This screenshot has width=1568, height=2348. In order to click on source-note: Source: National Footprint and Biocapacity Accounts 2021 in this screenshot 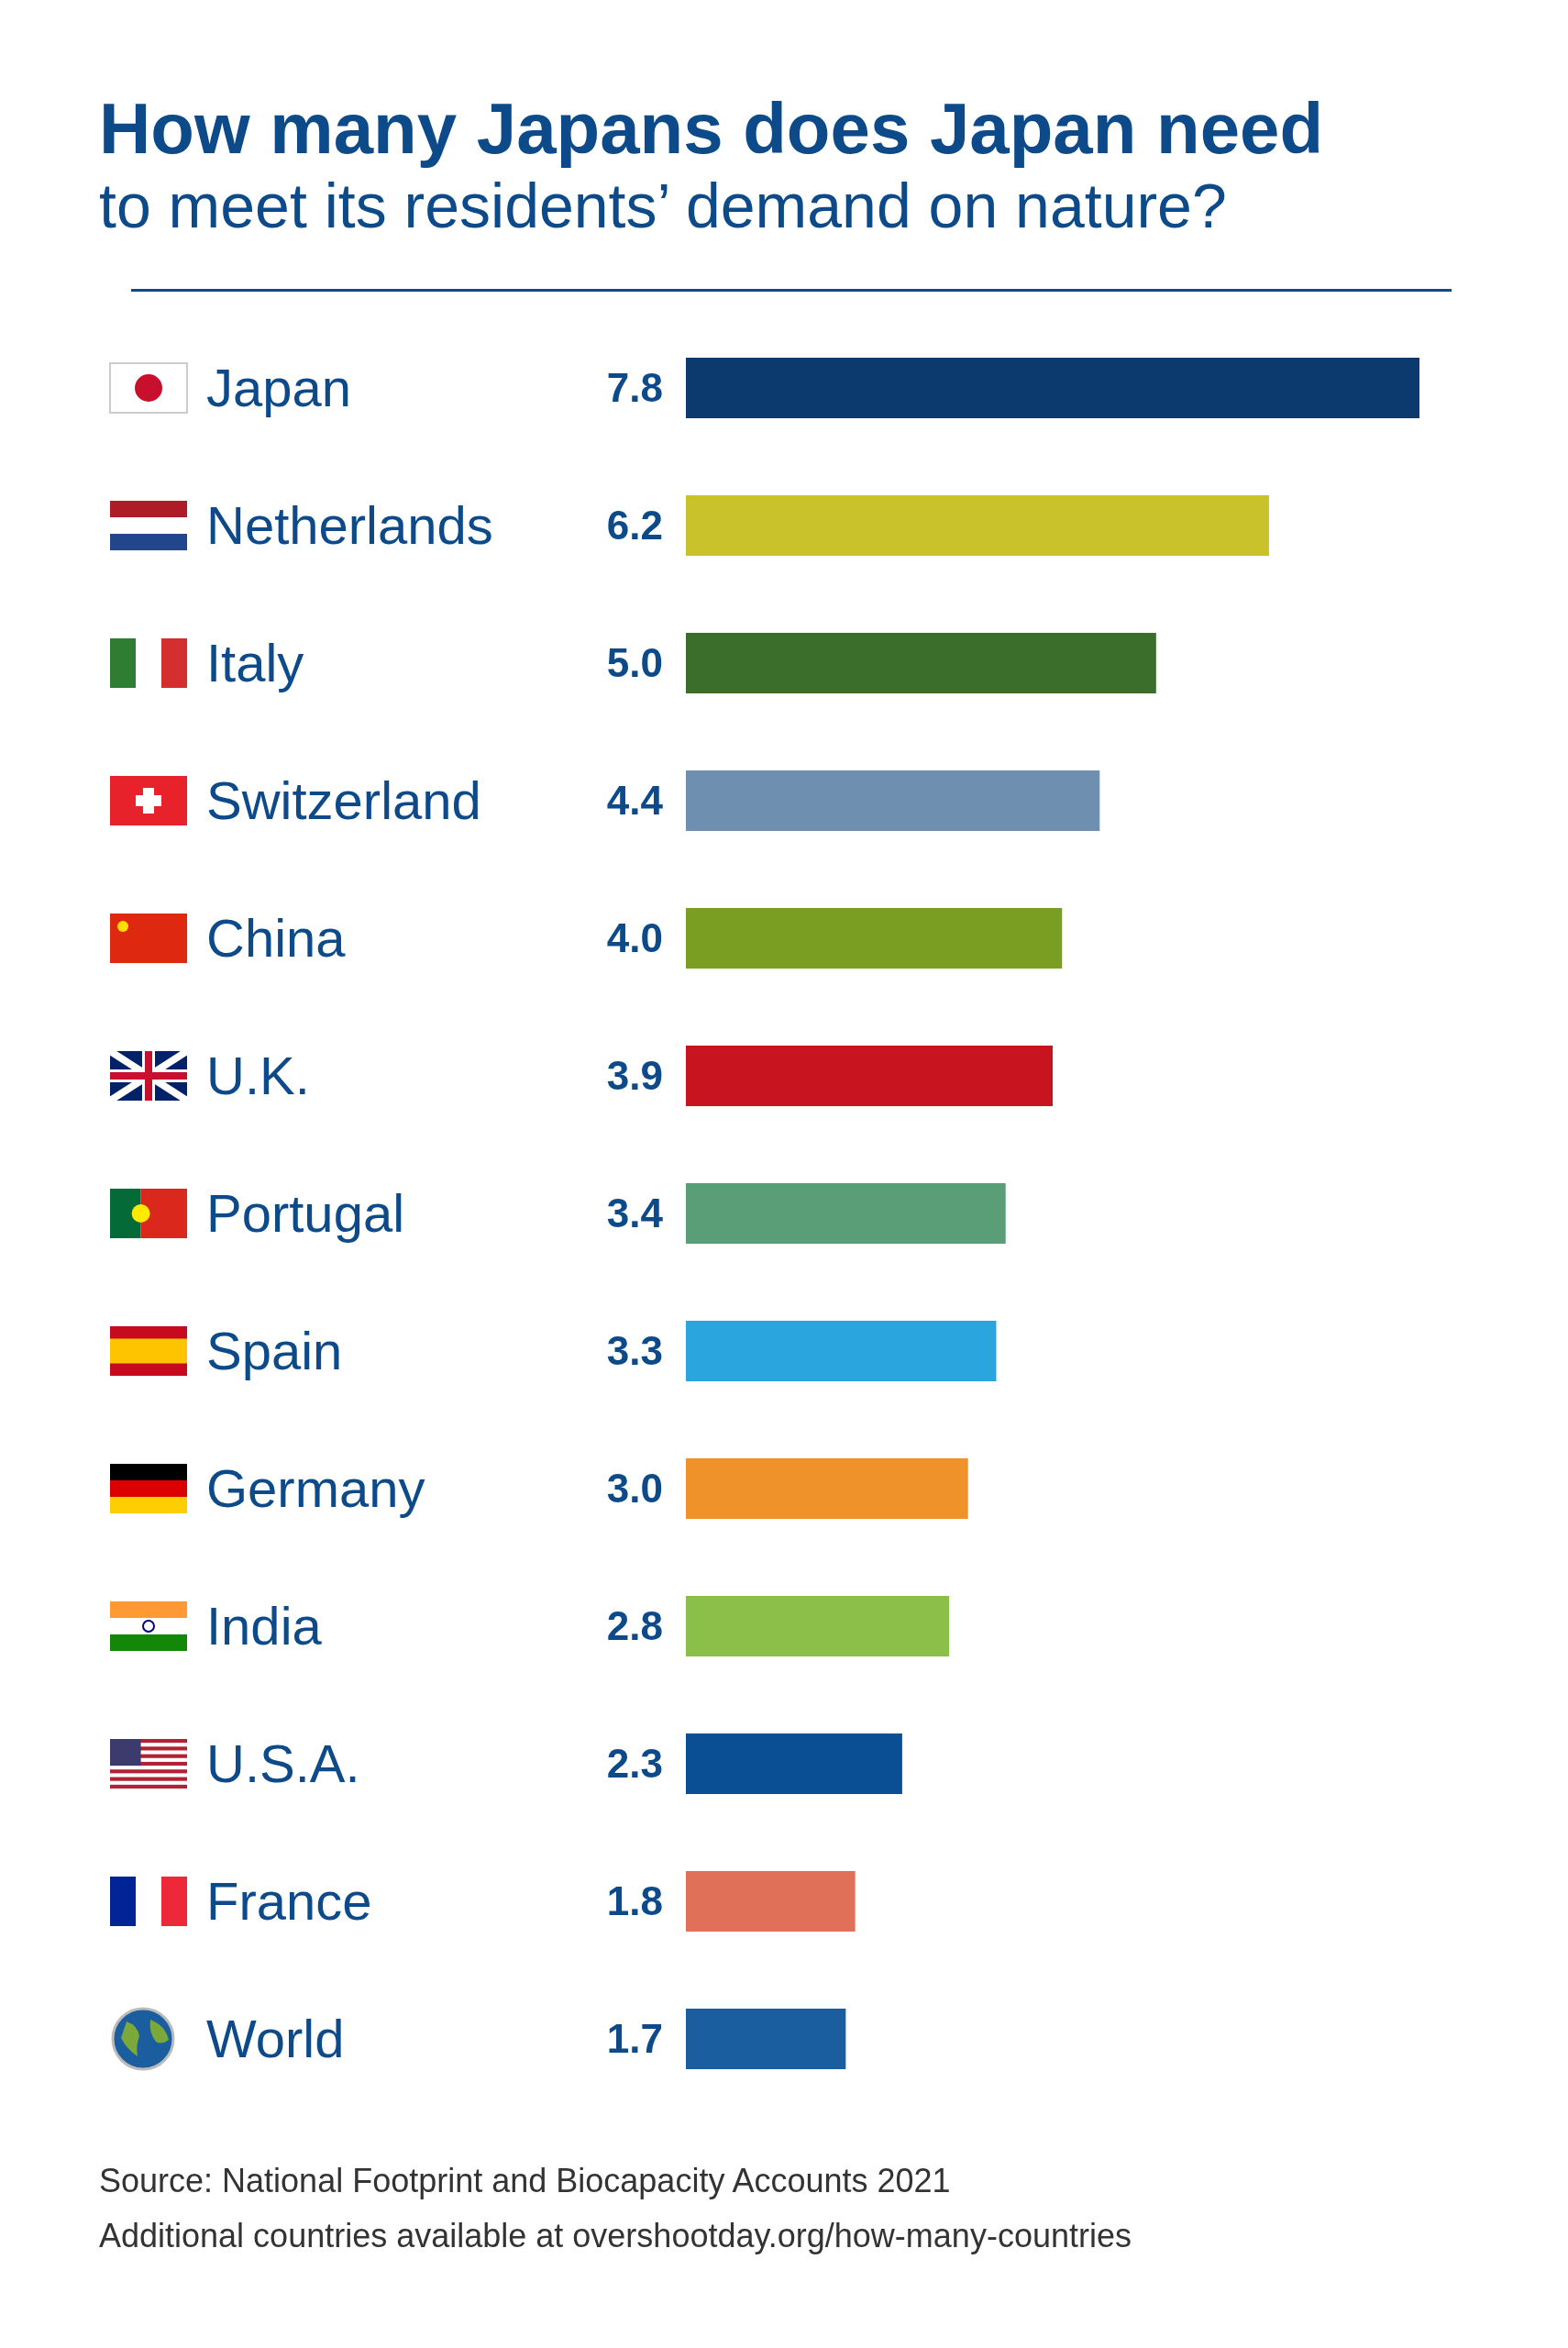, I will do `click(526, 2181)`.